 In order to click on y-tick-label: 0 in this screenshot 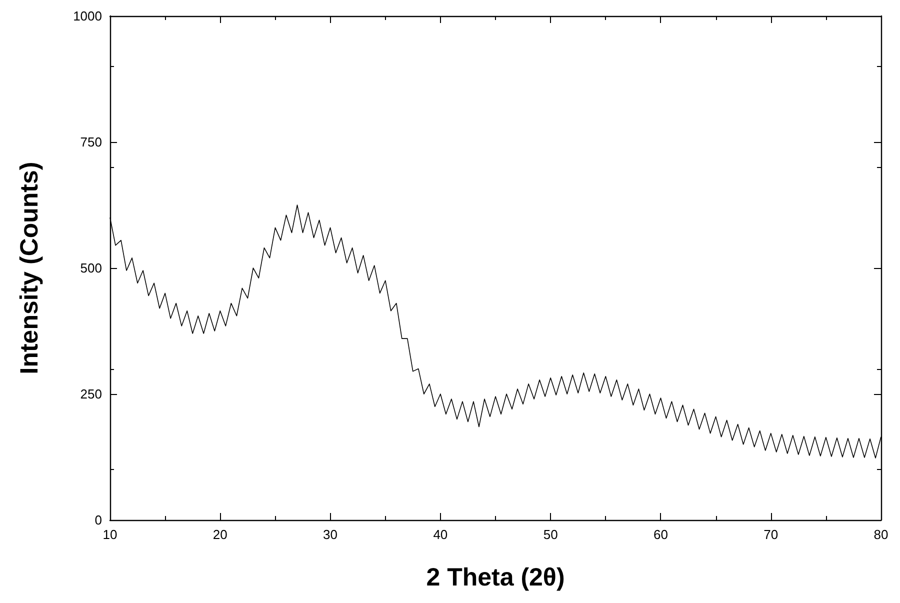, I will do `click(98, 520)`.